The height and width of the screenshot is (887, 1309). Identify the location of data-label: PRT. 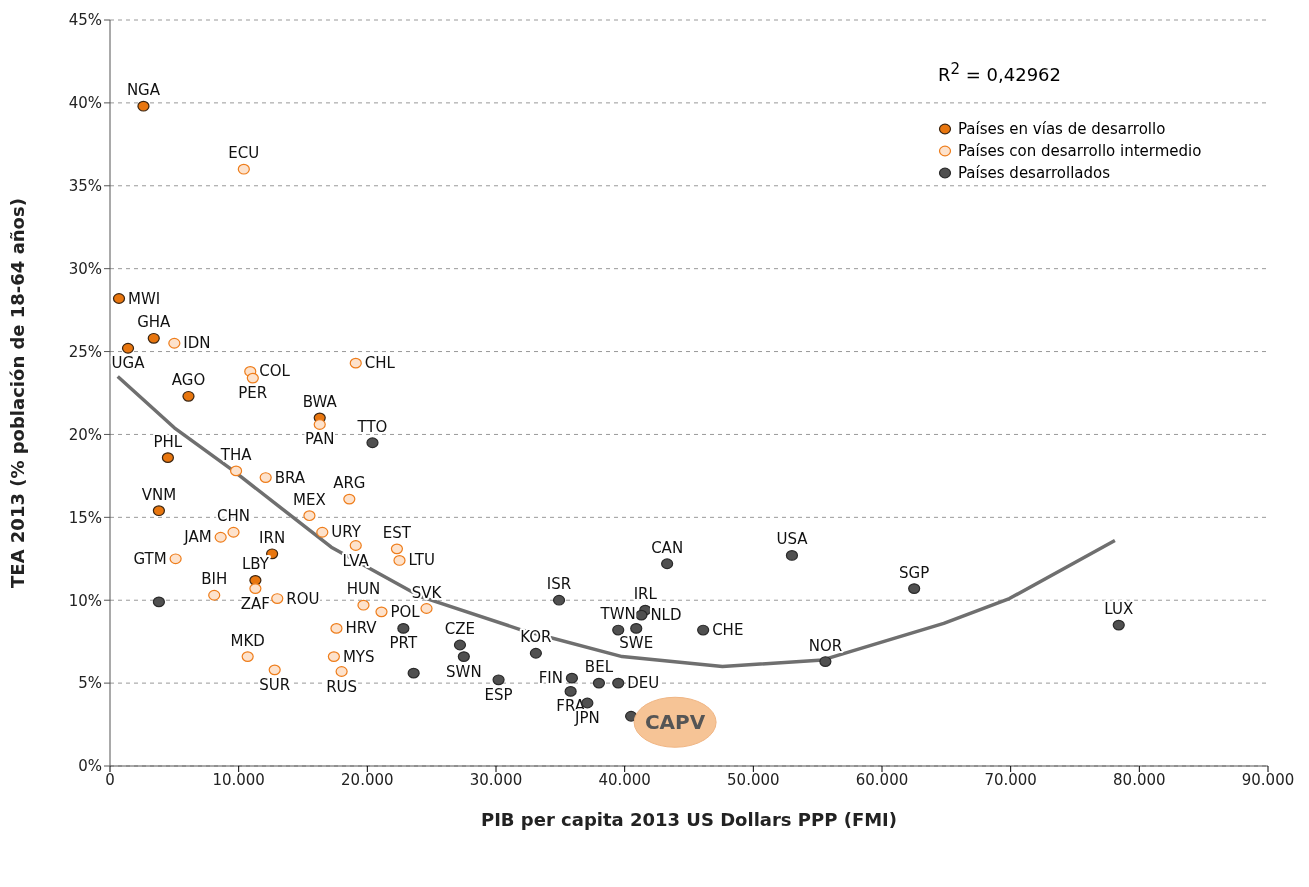
(403, 643).